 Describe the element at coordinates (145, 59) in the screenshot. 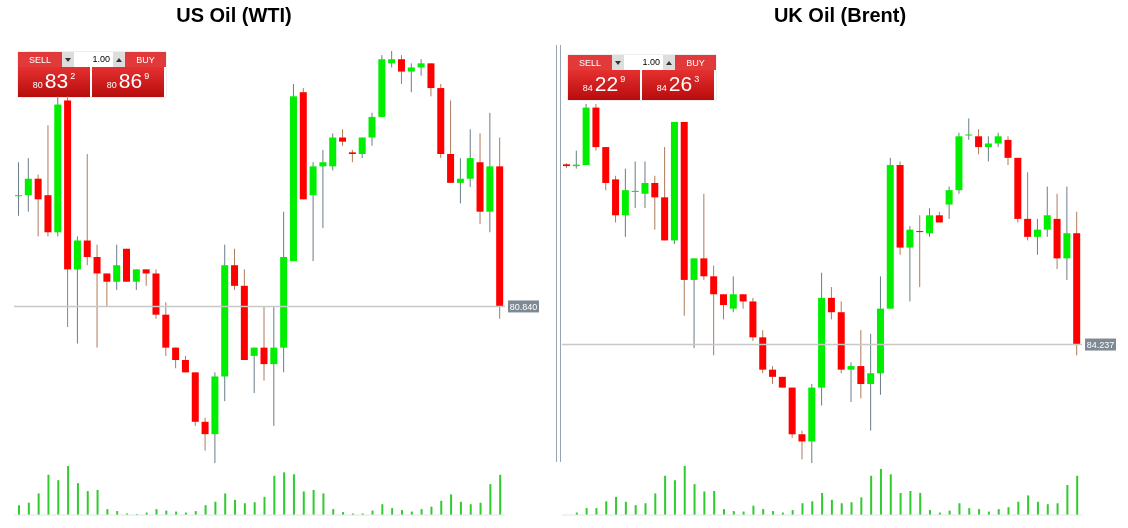

I see `annotation: BUY` at that location.